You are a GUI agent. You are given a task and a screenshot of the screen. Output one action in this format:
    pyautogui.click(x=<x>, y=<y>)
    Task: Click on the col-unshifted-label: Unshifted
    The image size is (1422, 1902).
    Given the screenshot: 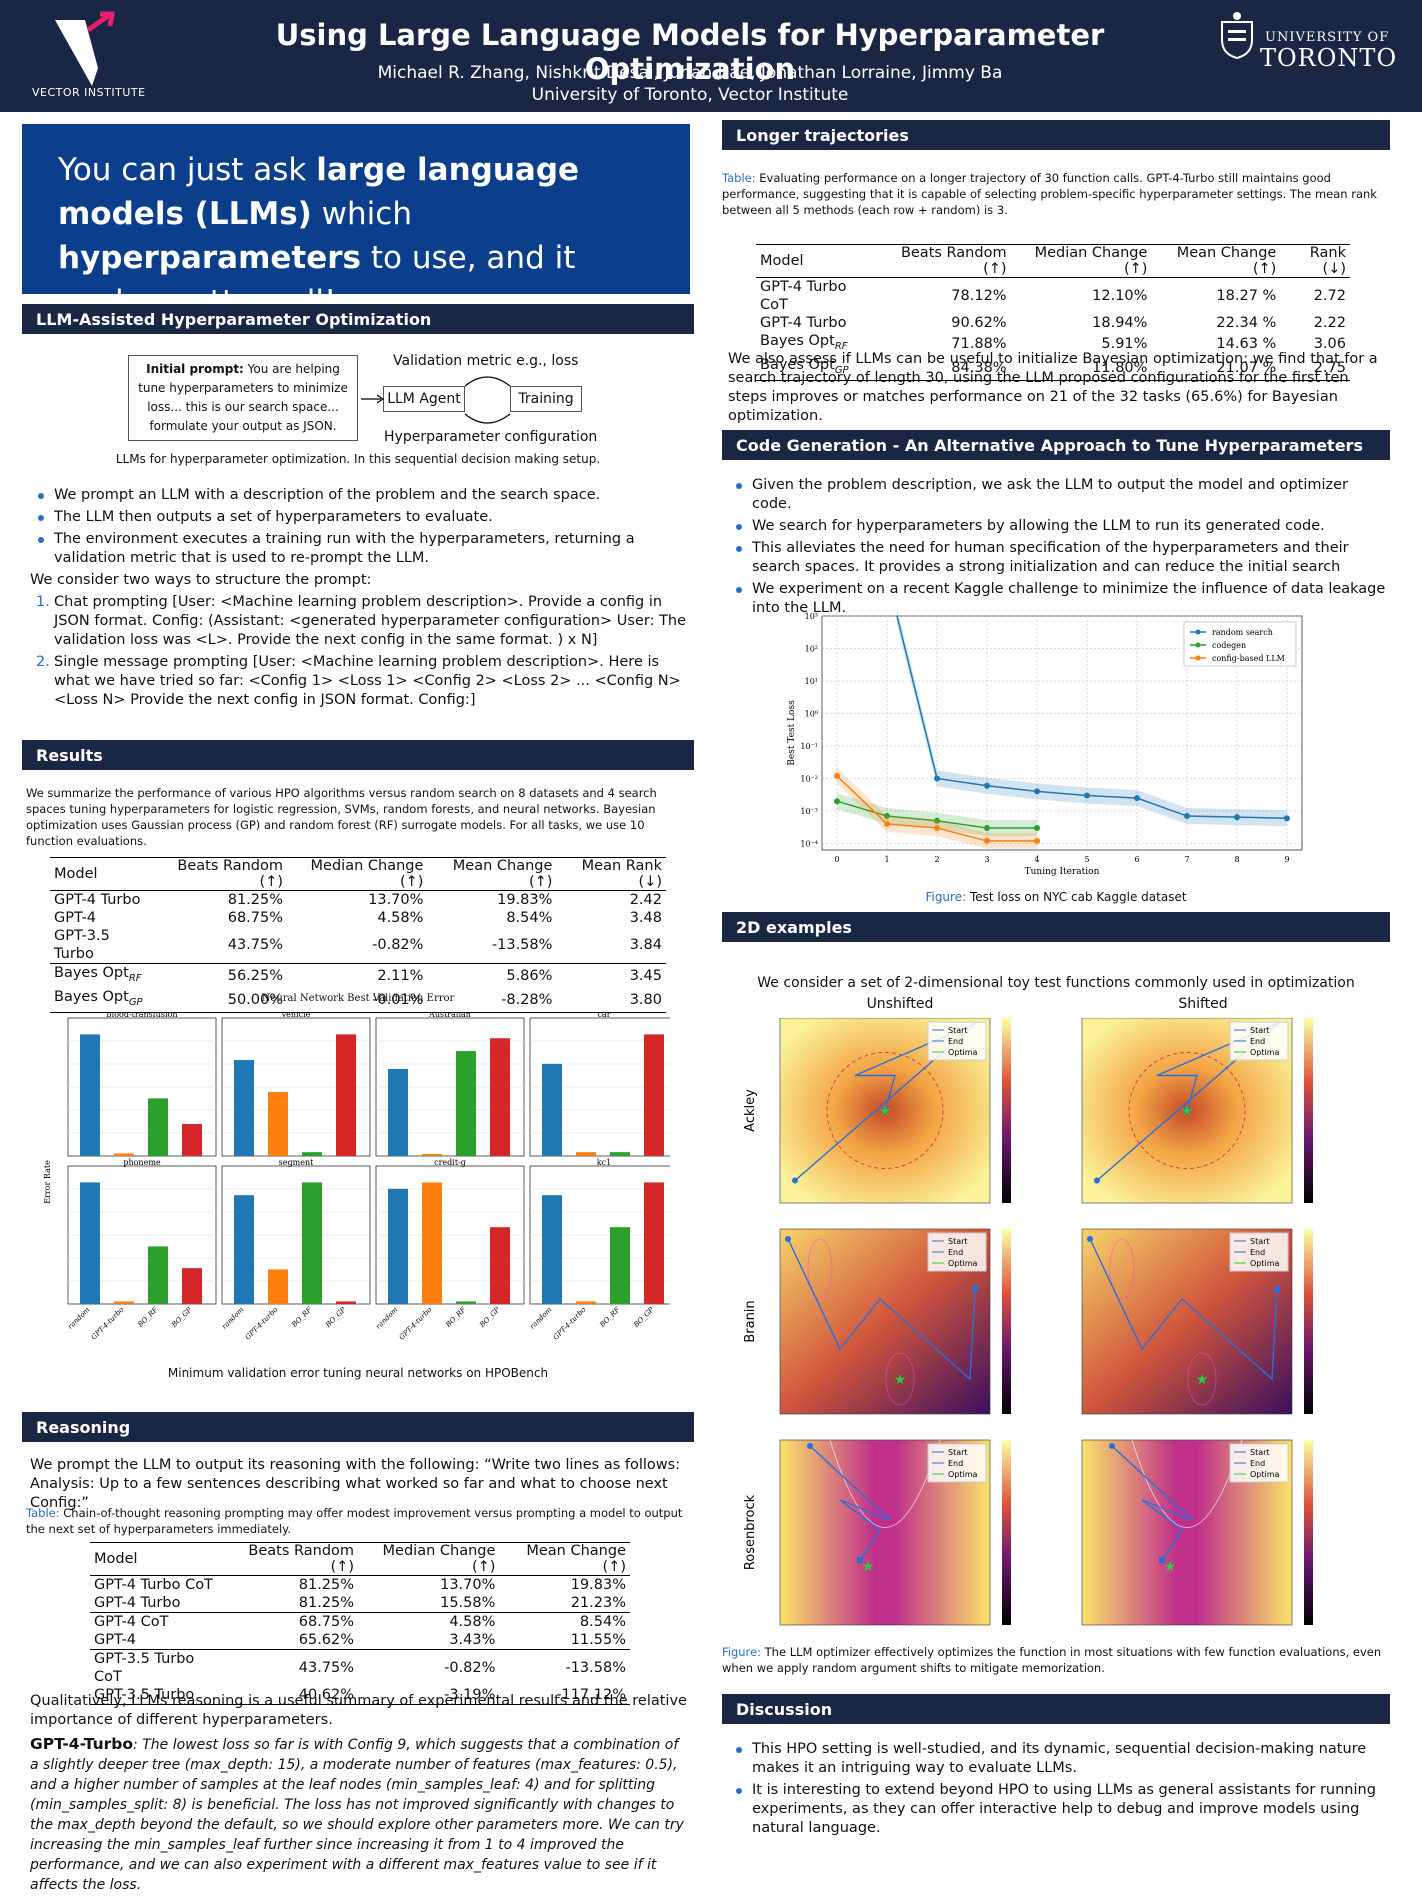 What is the action you would take?
    pyautogui.click(x=900, y=1004)
    